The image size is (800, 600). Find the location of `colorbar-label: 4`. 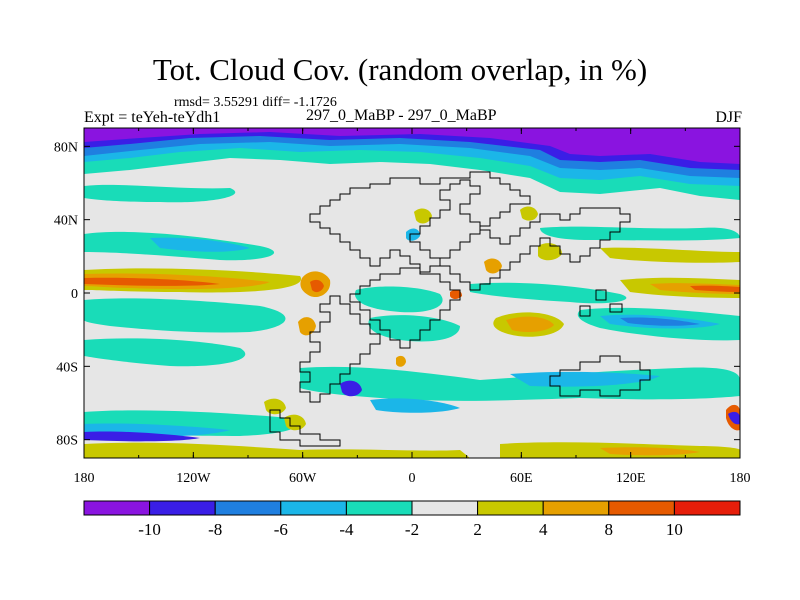

colorbar-label: 4 is located at coordinates (543, 529).